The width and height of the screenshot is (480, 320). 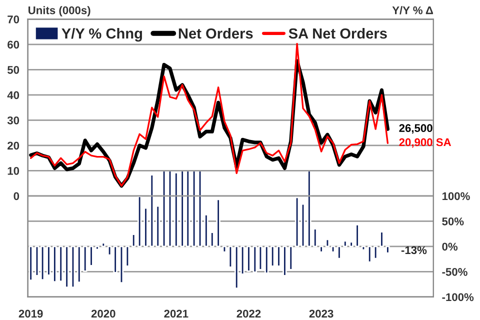 I want to click on y2-tick-label: -50%, so click(x=455, y=272).